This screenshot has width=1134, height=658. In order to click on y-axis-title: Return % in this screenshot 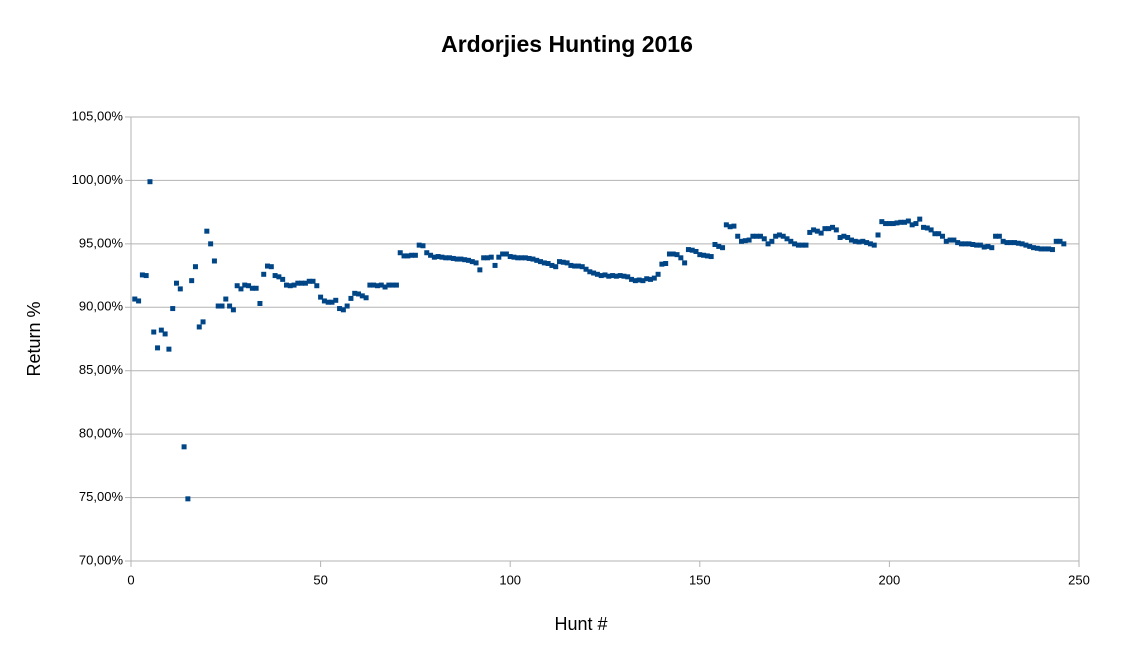, I will do `click(34, 338)`.